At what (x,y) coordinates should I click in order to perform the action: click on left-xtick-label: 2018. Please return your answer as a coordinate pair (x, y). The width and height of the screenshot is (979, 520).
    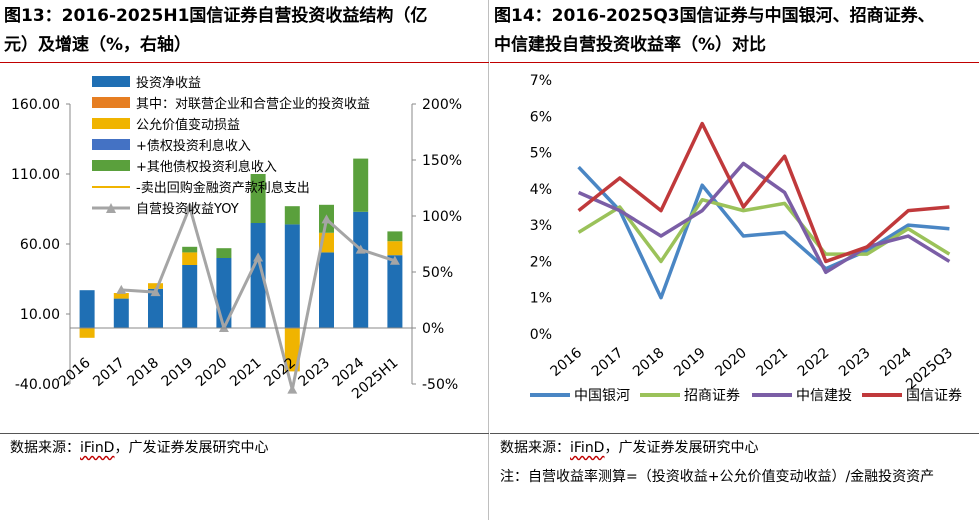
    Looking at the image, I should click on (143, 372).